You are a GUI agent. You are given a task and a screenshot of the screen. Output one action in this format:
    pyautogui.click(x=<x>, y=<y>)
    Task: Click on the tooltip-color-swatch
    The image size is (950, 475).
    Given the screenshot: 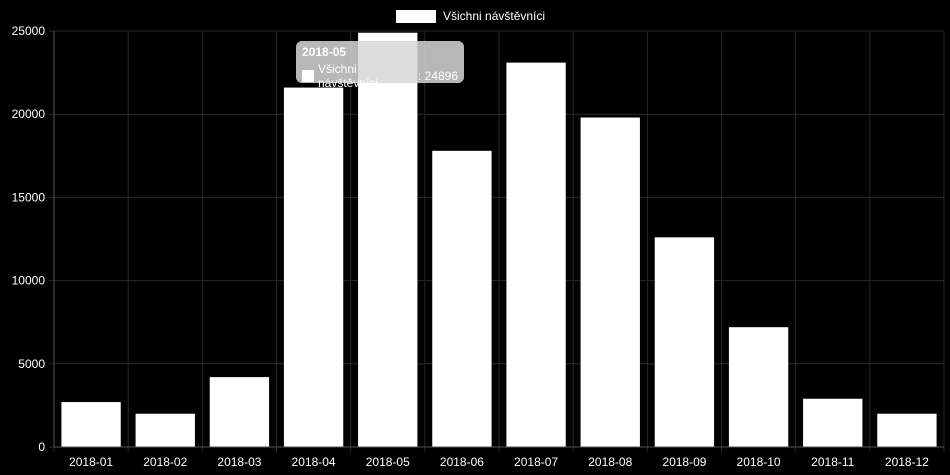 What is the action you would take?
    pyautogui.click(x=308, y=76)
    